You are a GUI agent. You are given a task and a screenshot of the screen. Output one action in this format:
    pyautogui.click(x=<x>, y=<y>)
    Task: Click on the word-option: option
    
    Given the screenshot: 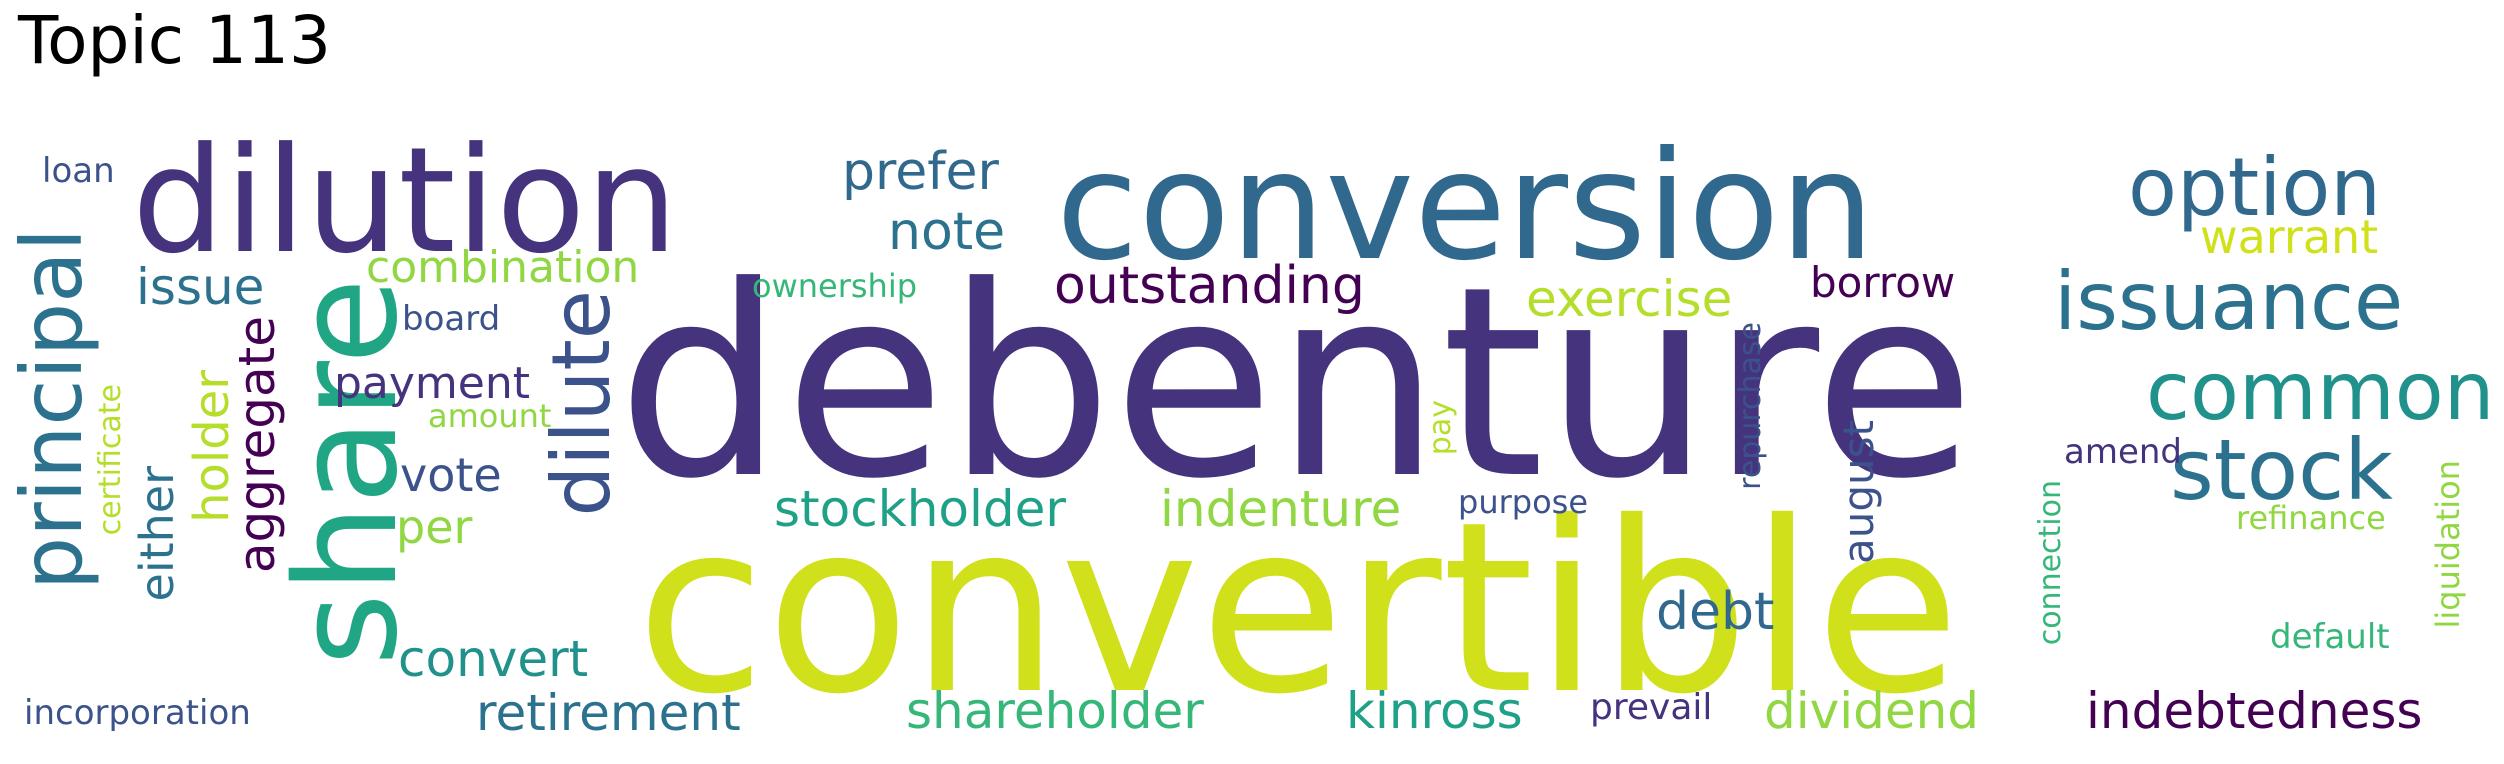 What is the action you would take?
    pyautogui.click(x=2254, y=187)
    